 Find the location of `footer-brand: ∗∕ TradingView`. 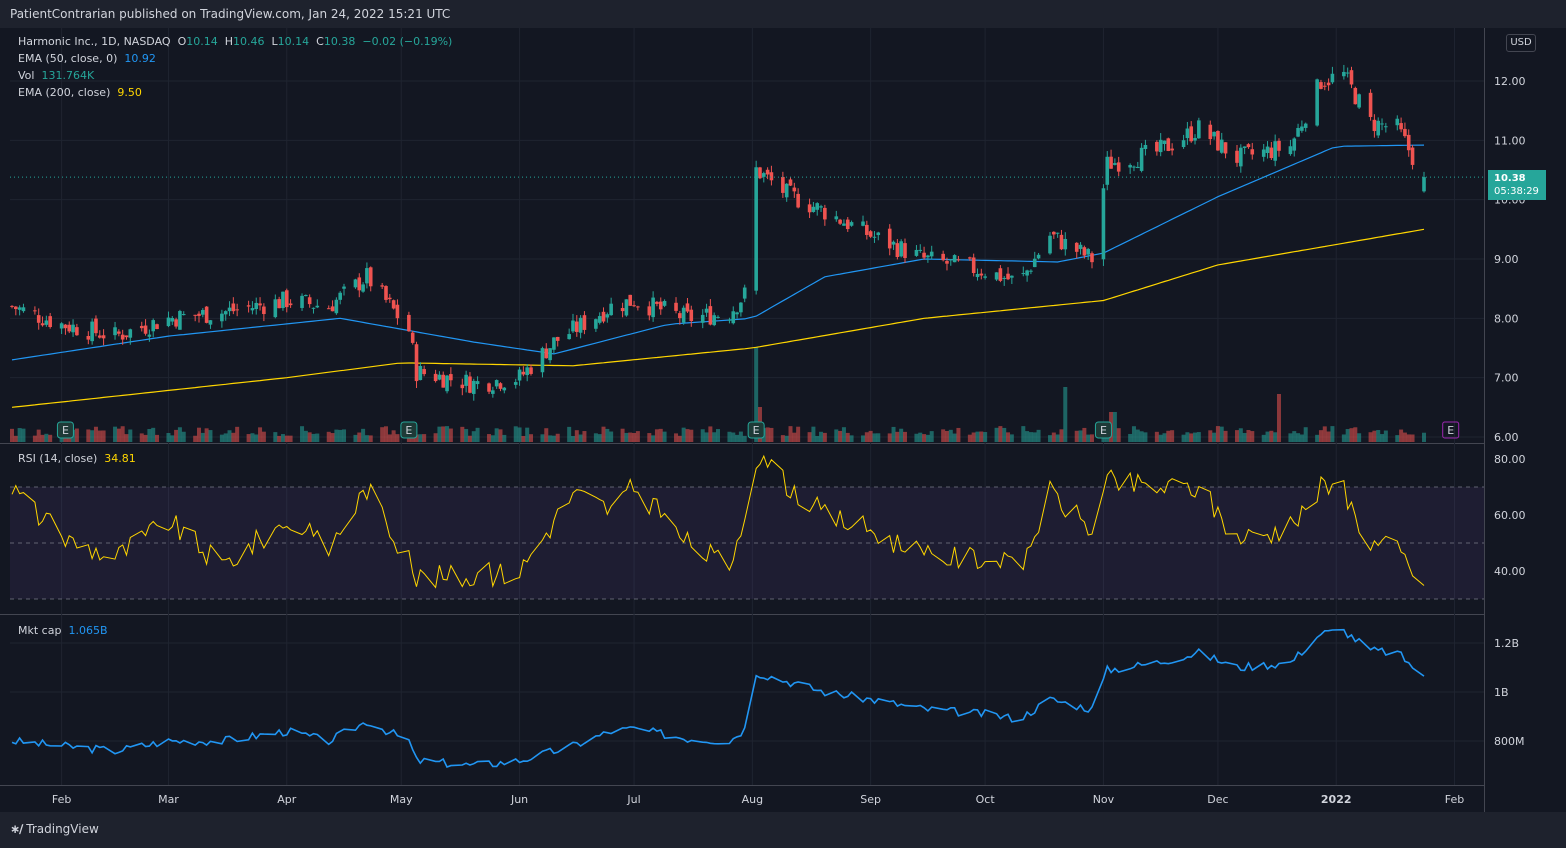

footer-brand: ∗∕ TradingView is located at coordinates (54, 829).